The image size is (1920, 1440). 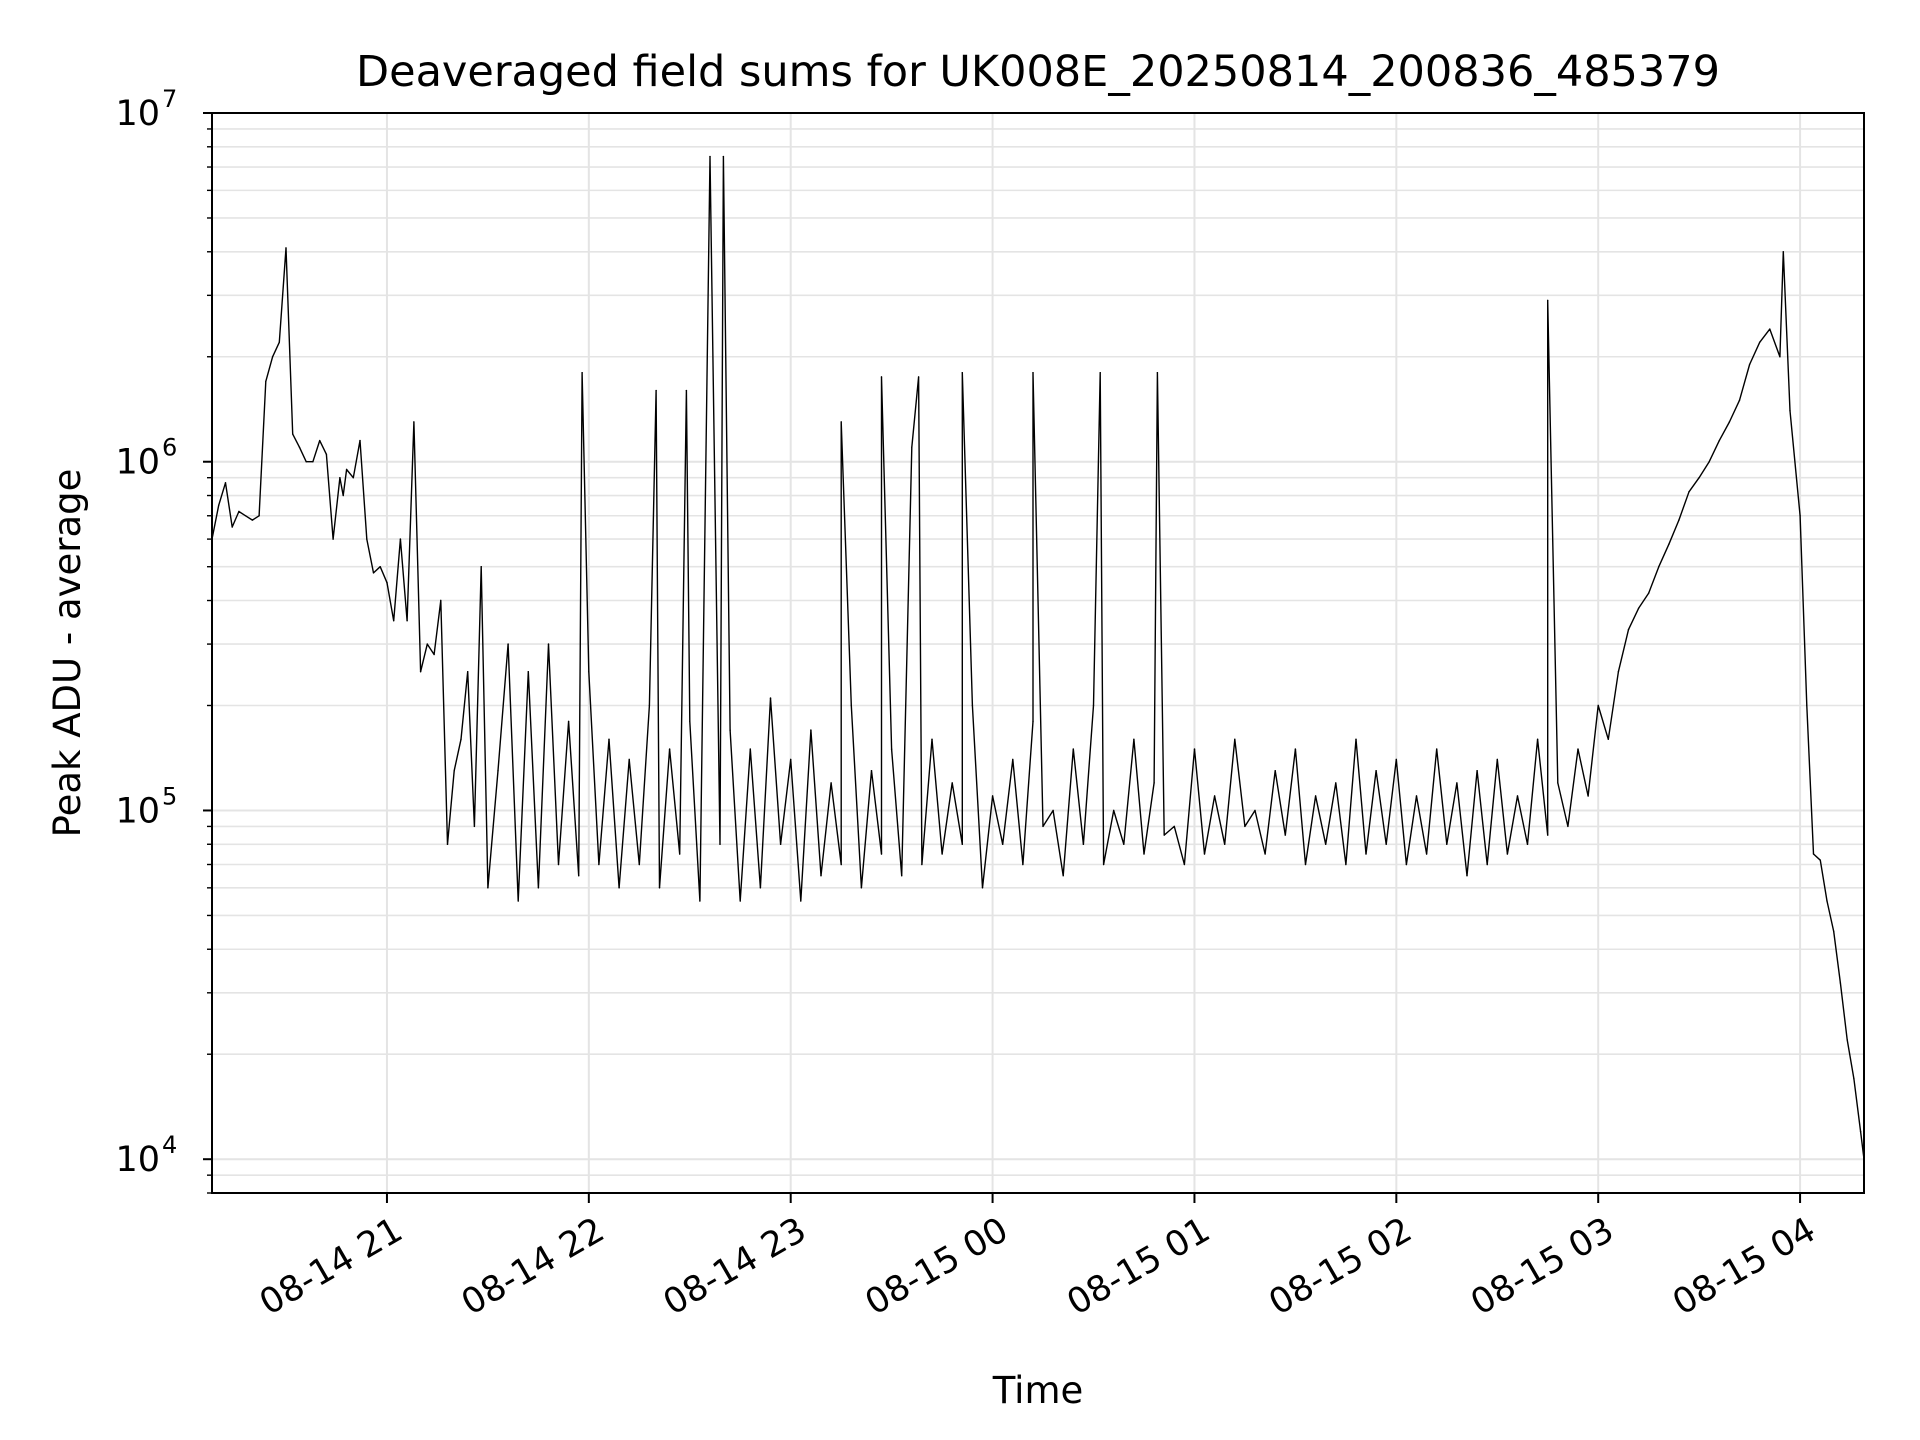 I want to click on y-axis-label: Peak ADU - average, so click(x=67, y=653).